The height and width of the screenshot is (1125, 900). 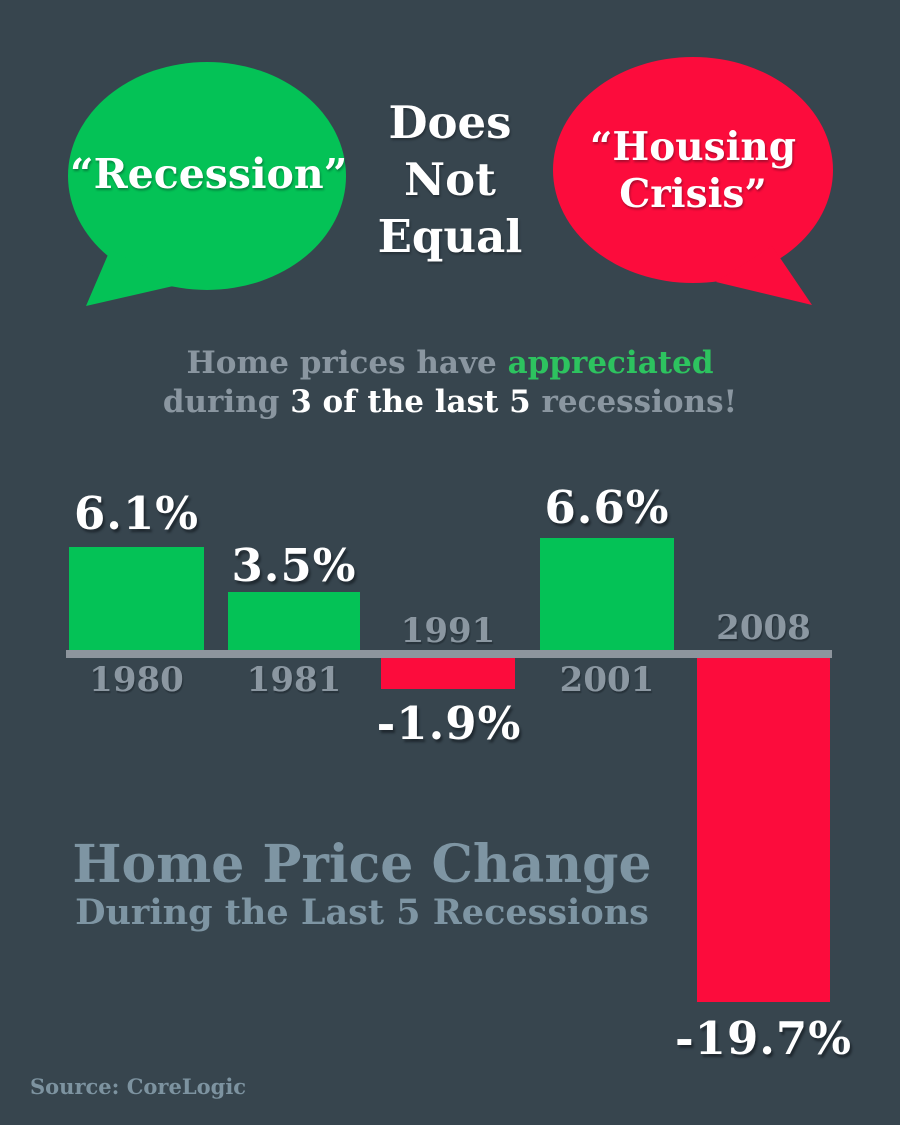 What do you see at coordinates (449, 723) in the screenshot?
I see `value-label-1991: -1.9%` at bounding box center [449, 723].